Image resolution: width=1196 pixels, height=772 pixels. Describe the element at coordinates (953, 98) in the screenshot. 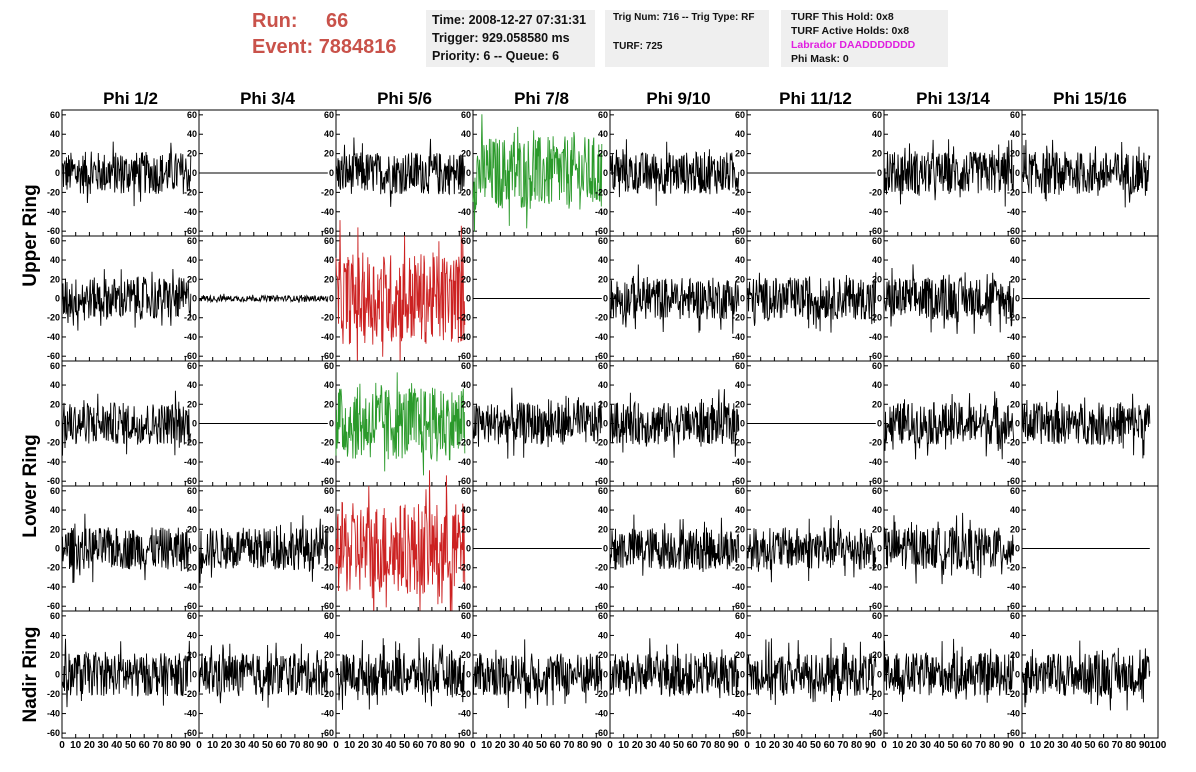

I see `column-title: Phi 13/14` at that location.